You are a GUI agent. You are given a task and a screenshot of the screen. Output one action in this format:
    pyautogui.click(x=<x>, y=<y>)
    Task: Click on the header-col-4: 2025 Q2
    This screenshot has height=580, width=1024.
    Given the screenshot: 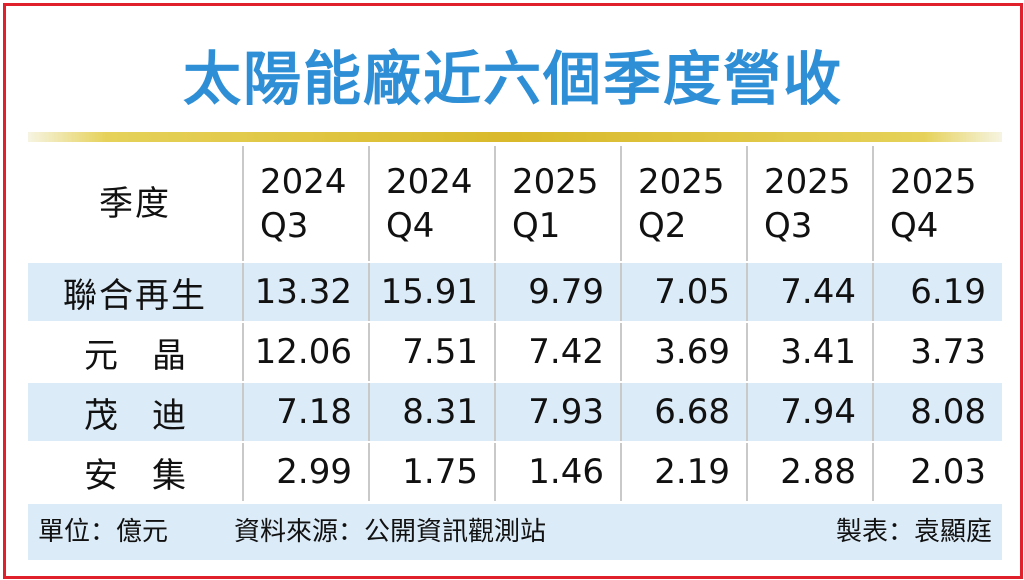 What is the action you would take?
    pyautogui.click(x=685, y=203)
    